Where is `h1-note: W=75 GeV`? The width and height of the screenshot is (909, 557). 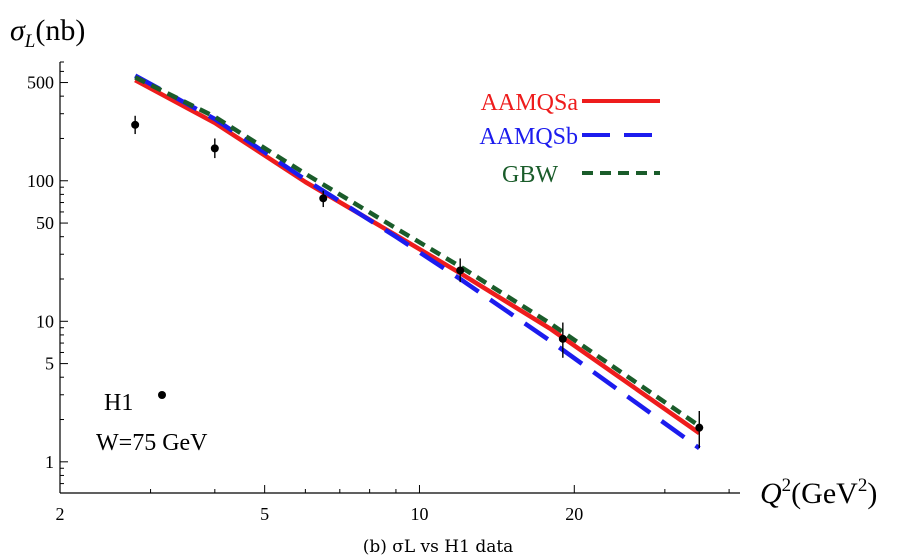 h1-note: W=75 GeV is located at coordinates (152, 443).